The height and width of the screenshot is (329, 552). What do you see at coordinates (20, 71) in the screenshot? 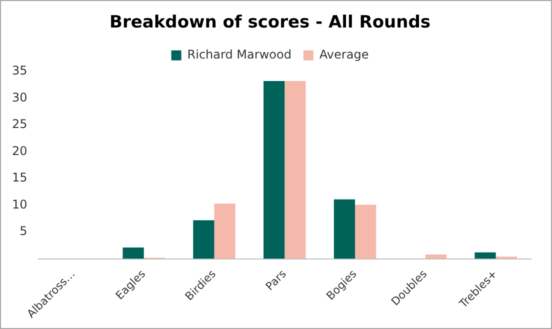
I see `y-tick-label: 35` at bounding box center [20, 71].